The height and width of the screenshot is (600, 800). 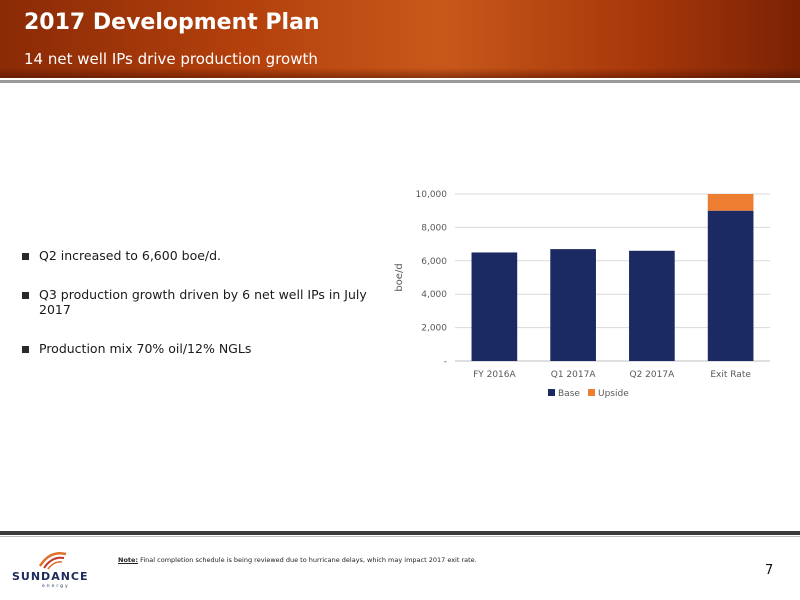 I want to click on y-tick-label: 4,000, so click(x=434, y=295).